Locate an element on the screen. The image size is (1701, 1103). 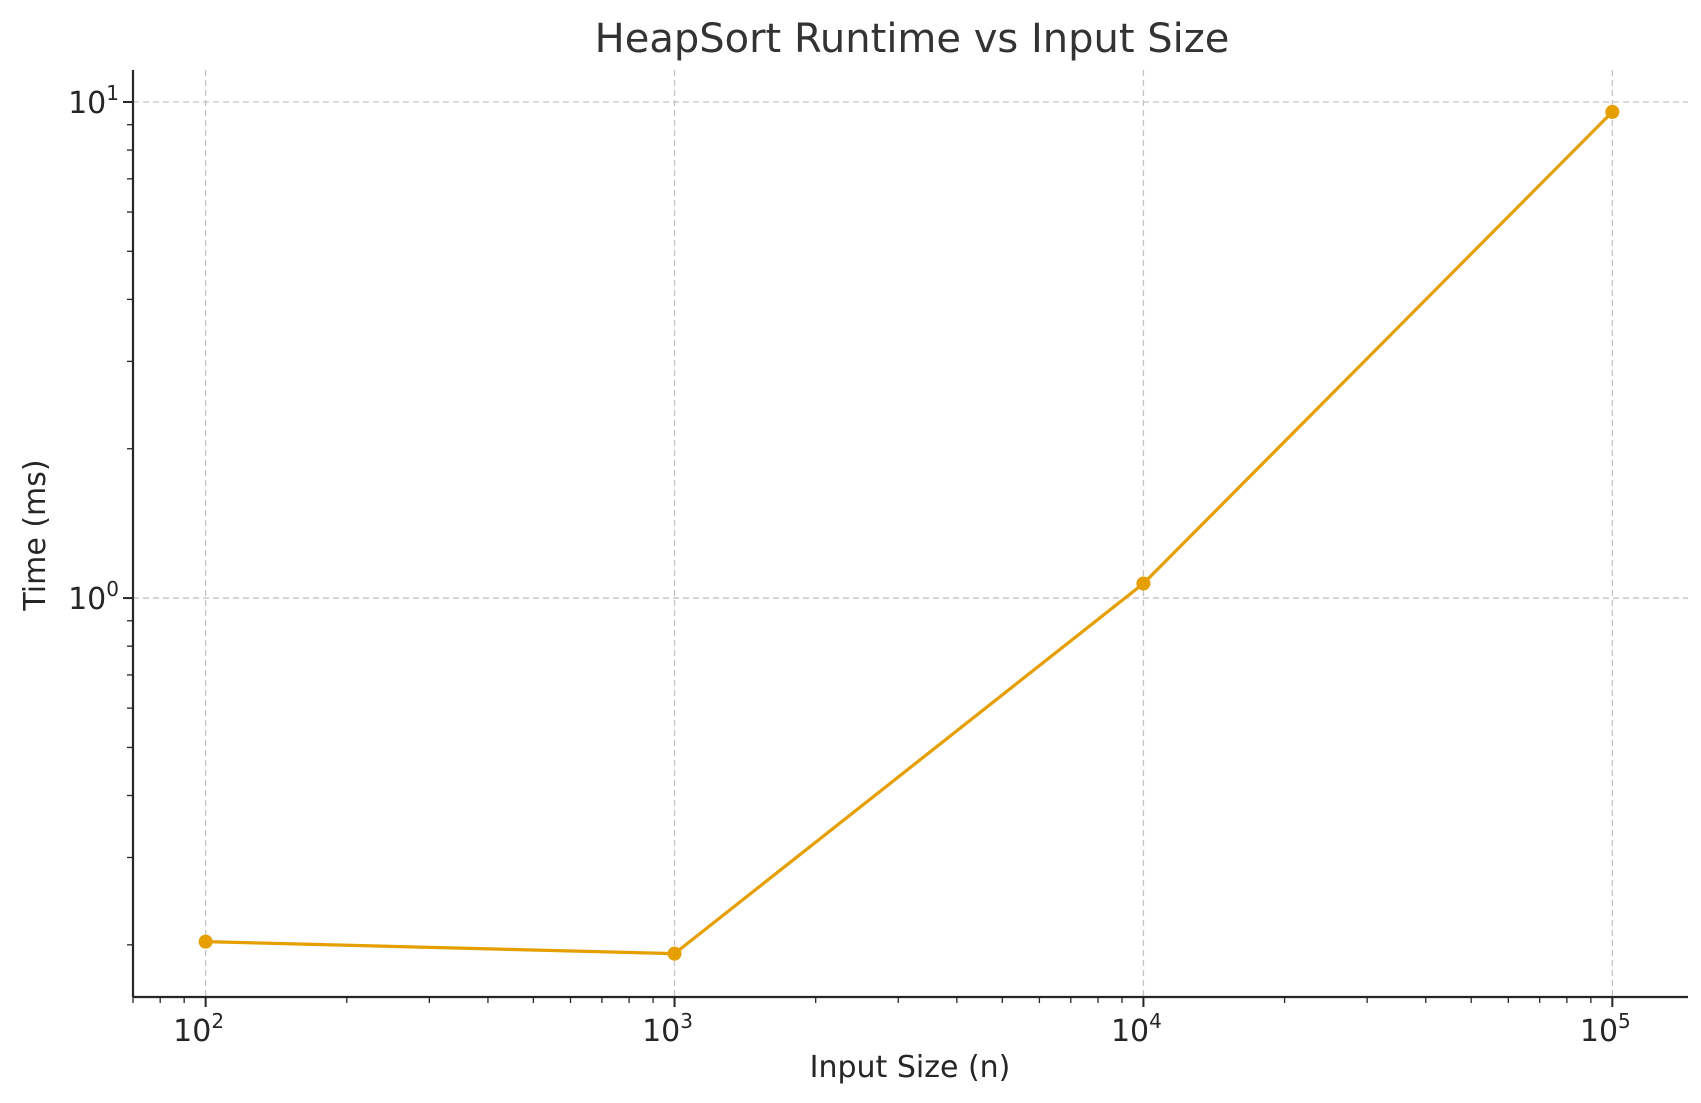
chart-title: HeapSort Runtime vs Input Size is located at coordinates (912, 39).